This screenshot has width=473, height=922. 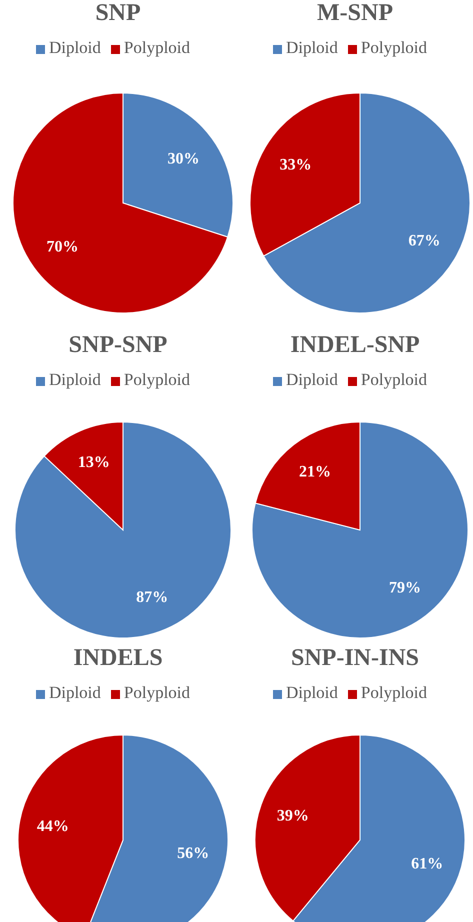 What do you see at coordinates (52, 827) in the screenshot?
I see `data-label: 44%` at bounding box center [52, 827].